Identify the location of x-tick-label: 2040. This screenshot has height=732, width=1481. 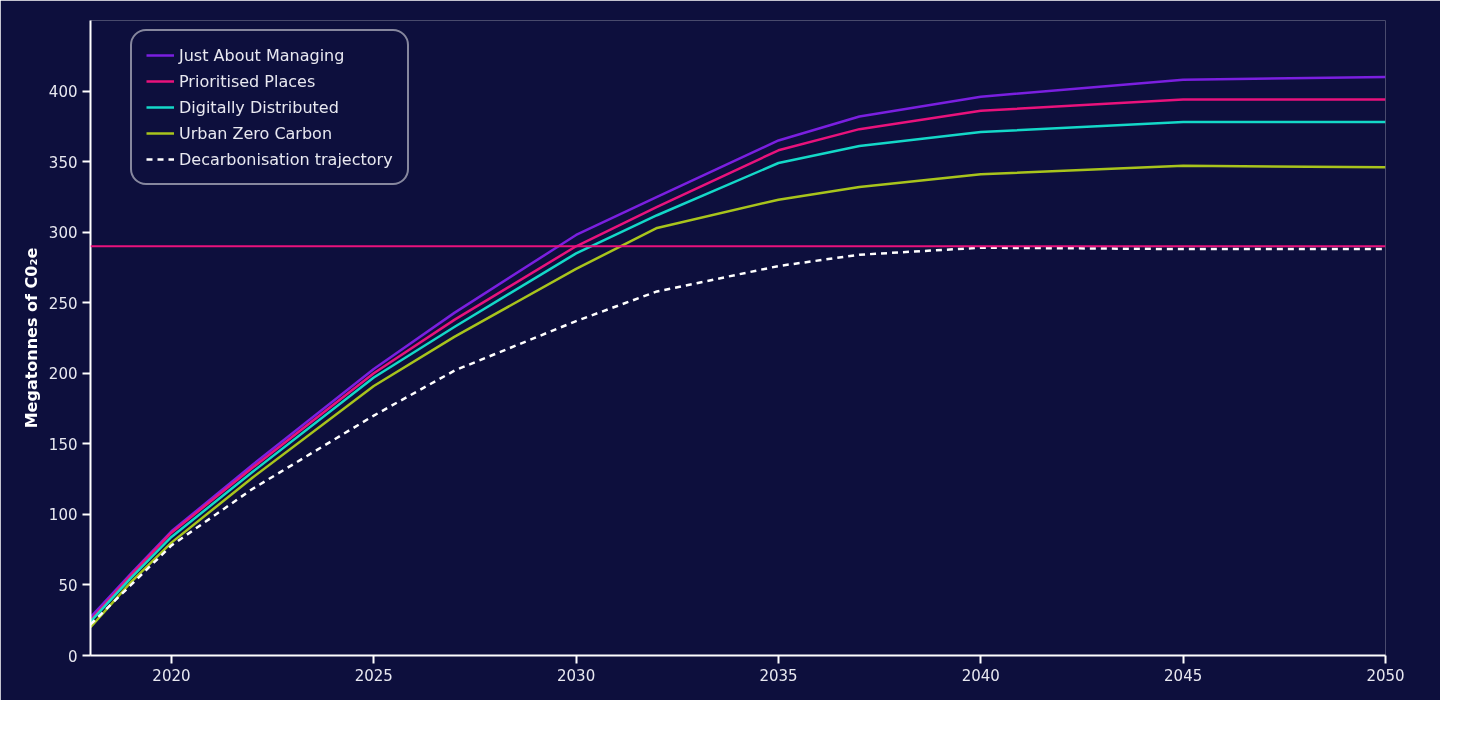
(980, 675).